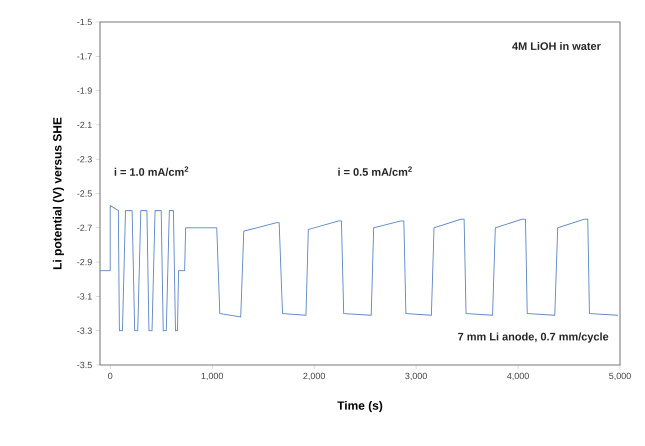  I want to click on y-tick-label: -2.5, so click(84, 193).